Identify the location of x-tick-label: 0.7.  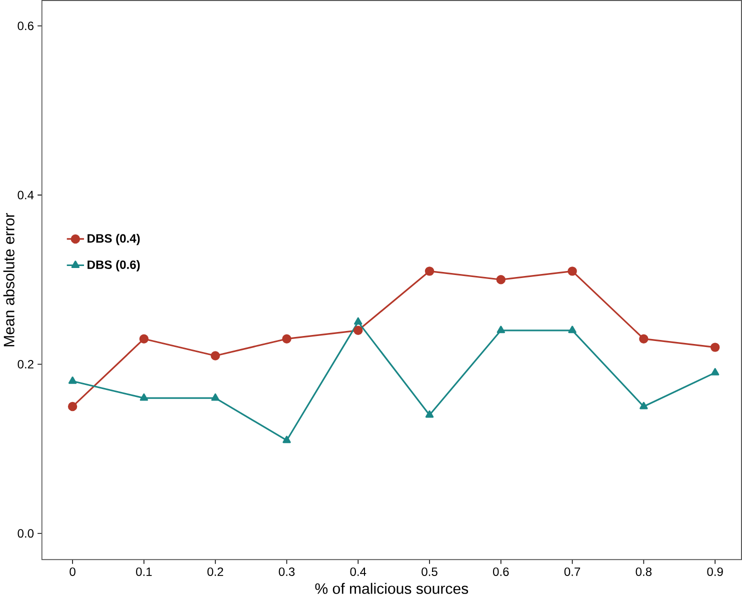
(572, 571).